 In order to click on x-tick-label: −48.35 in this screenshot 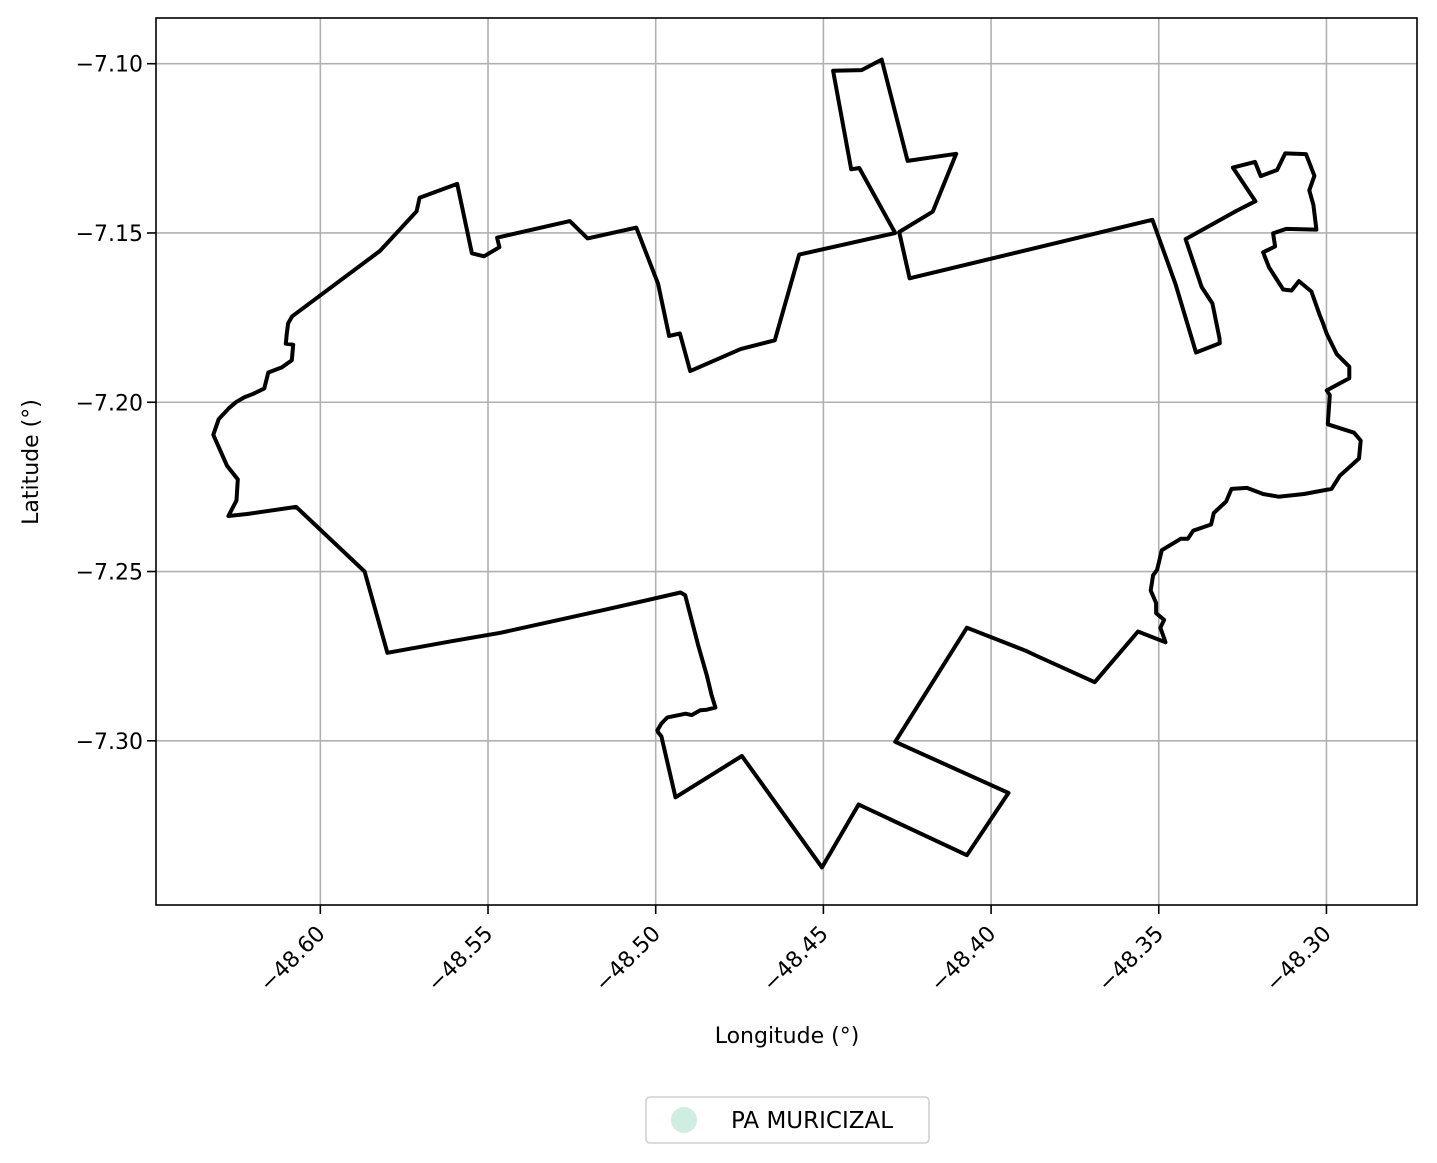, I will do `click(1131, 959)`.